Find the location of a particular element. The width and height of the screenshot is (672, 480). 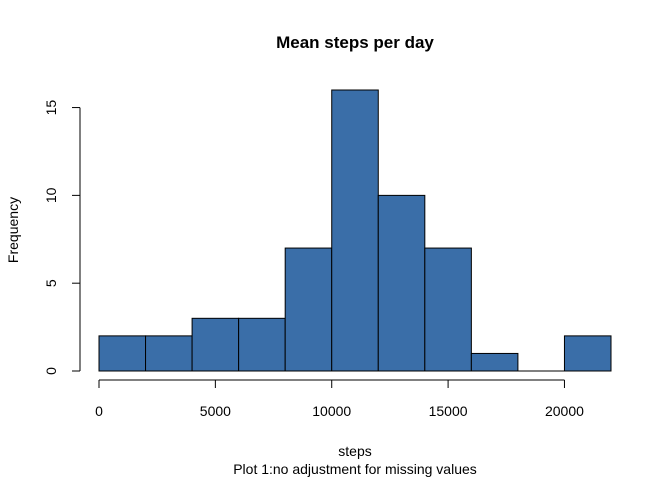

x-tick-label: 15000 is located at coordinates (448, 411).